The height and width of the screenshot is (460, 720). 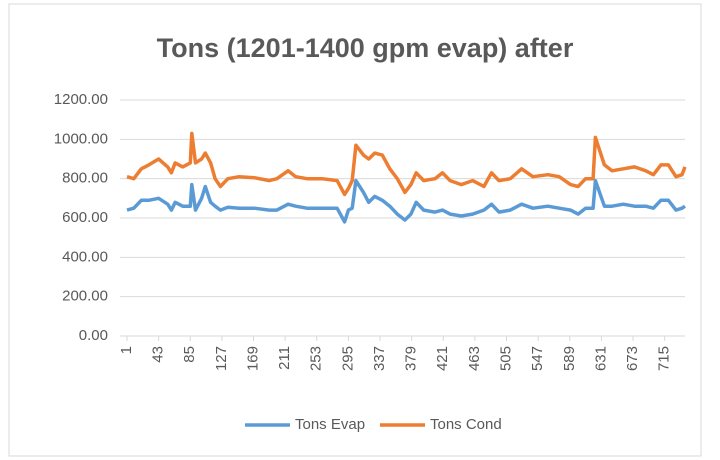 What do you see at coordinates (411, 358) in the screenshot?
I see `x-tick-label: 379` at bounding box center [411, 358].